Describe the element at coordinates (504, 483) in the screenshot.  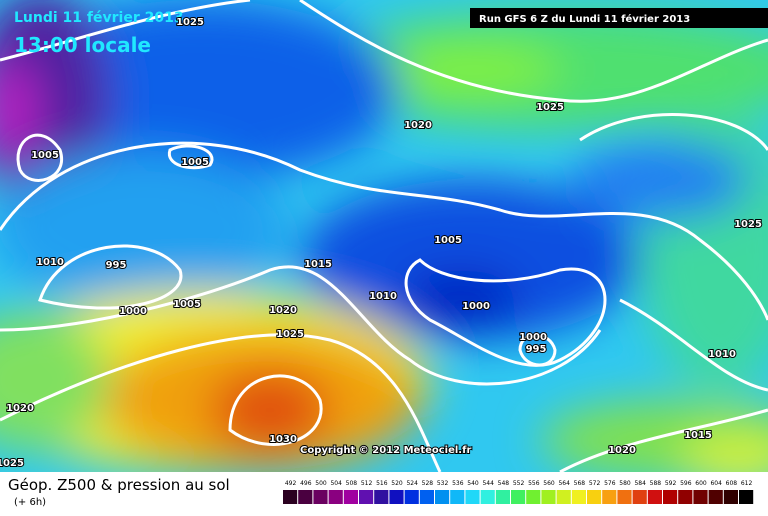
I see `colorbar-label: 548` at that location.